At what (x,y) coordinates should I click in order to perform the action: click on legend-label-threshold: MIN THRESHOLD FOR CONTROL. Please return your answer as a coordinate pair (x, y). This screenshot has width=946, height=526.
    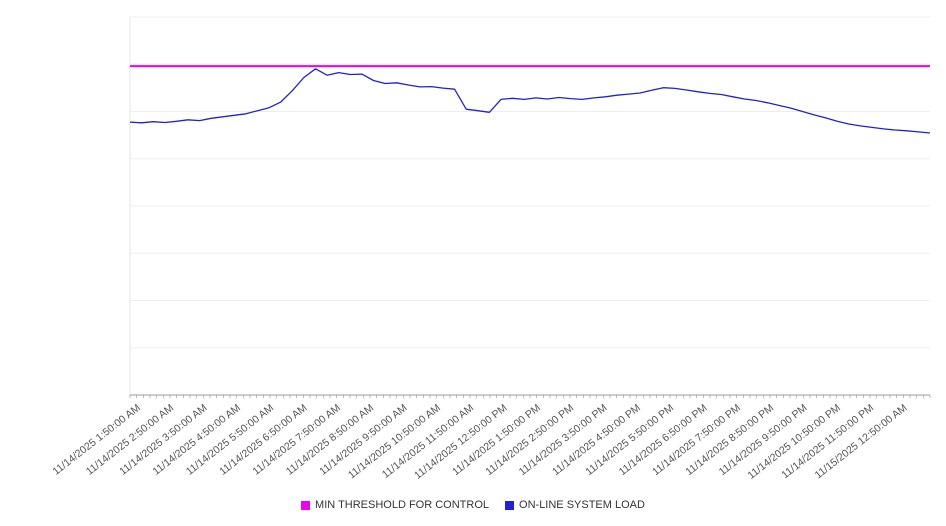
    Looking at the image, I should click on (402, 505).